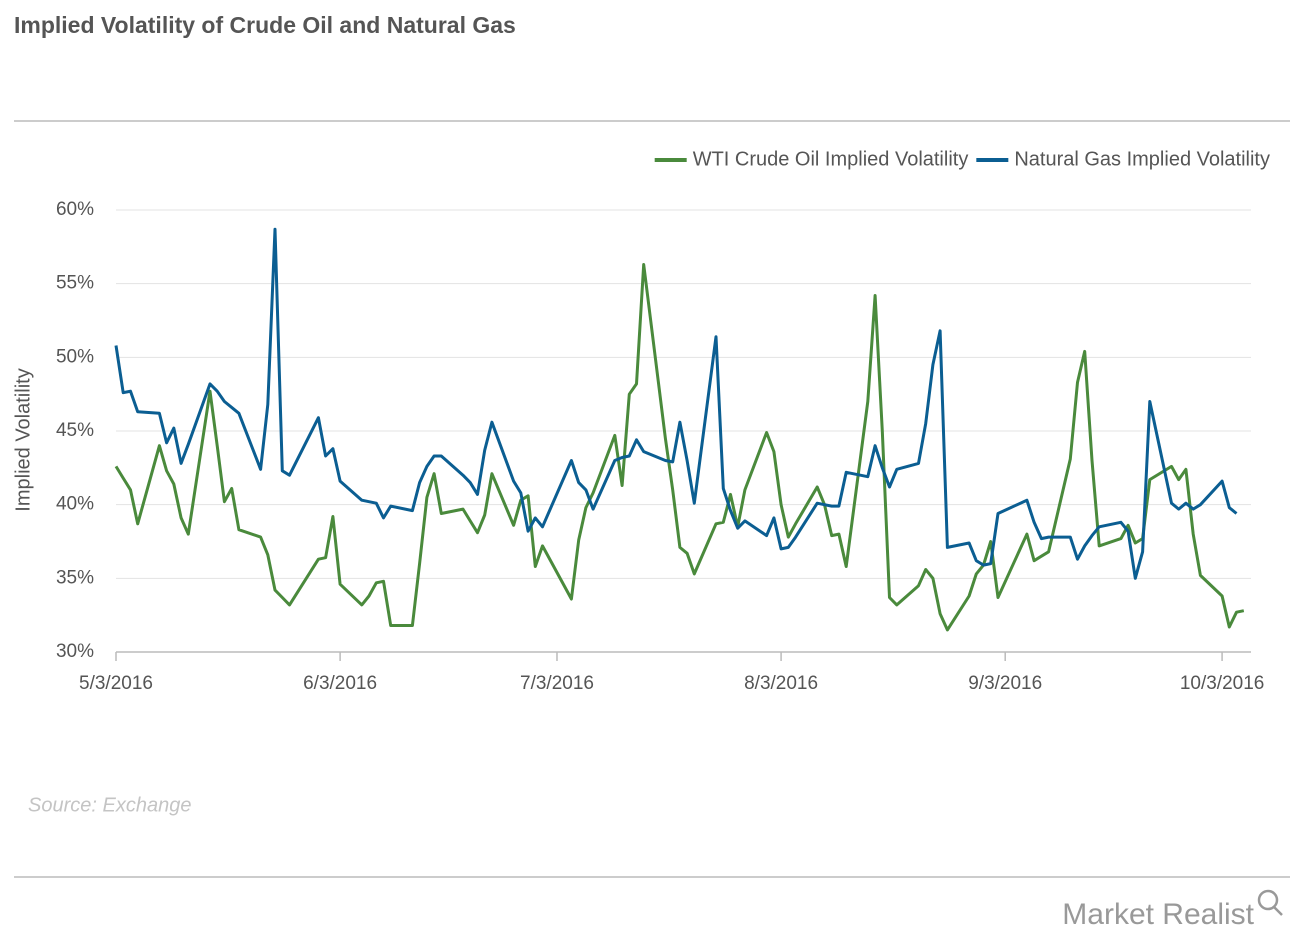  I want to click on x-tick-label: 7/3/2016, so click(557, 683).